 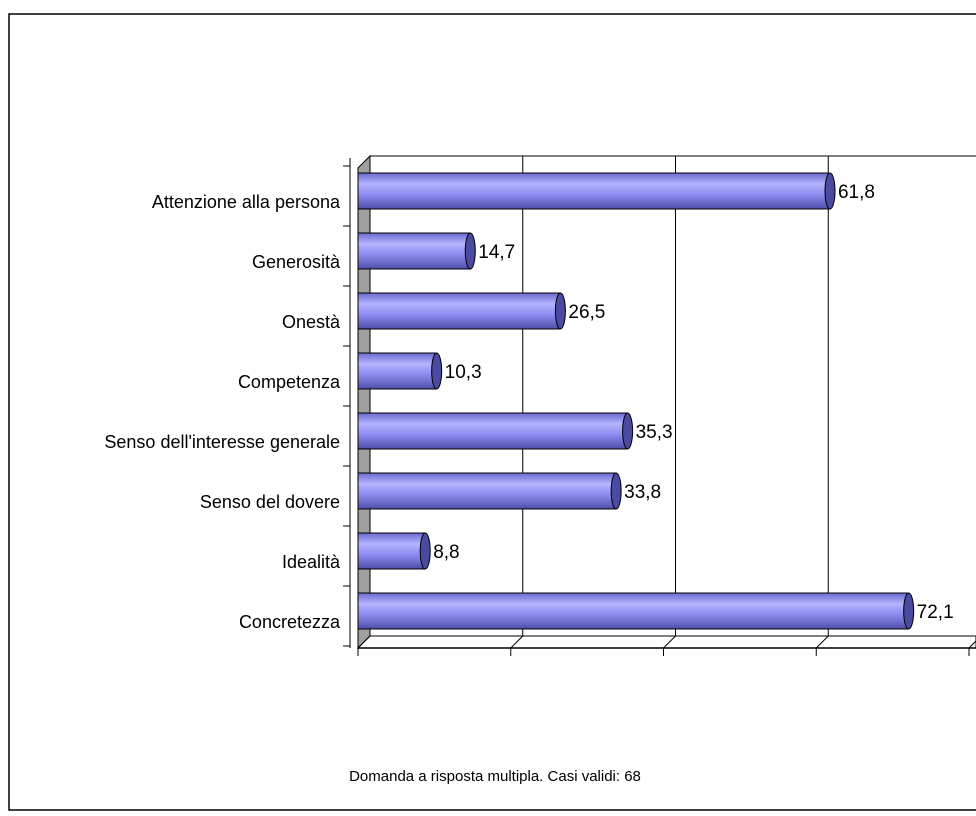 What do you see at coordinates (364, 402) in the screenshot?
I see `side-wall` at bounding box center [364, 402].